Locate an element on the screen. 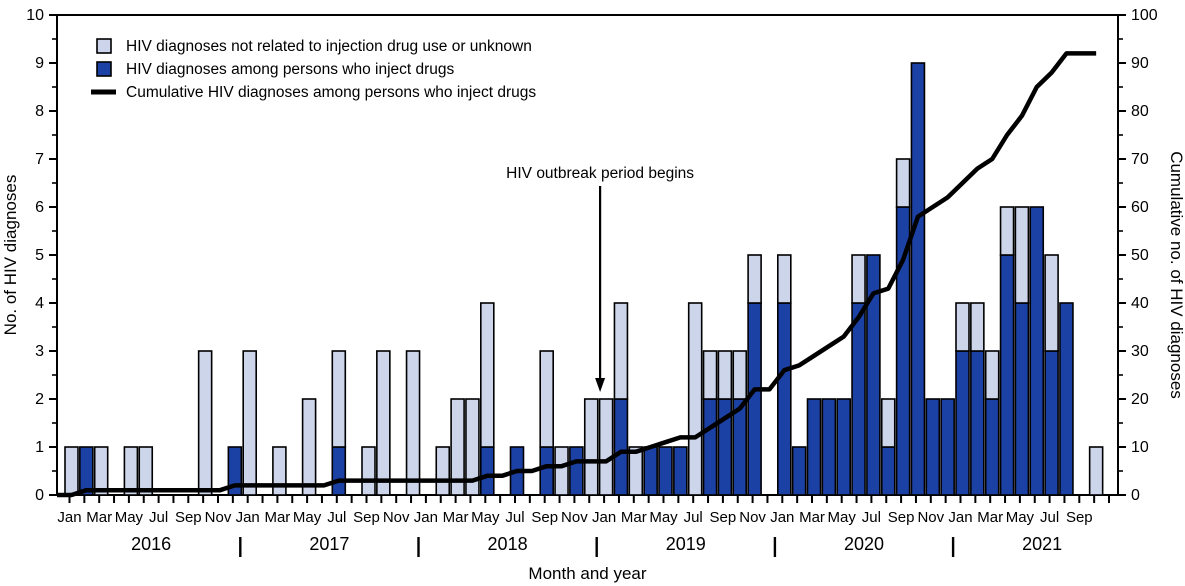  year-label: 2017 is located at coordinates (329, 544).